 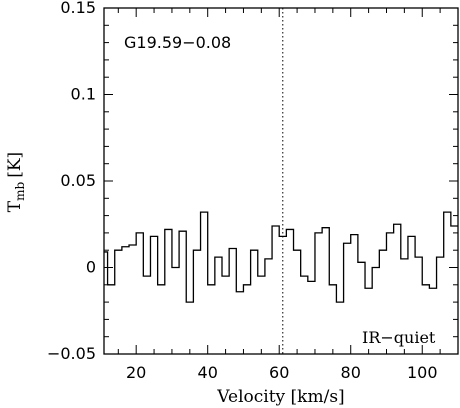 I want to click on x-axis-label: Velocity [km/s], so click(x=280, y=397).